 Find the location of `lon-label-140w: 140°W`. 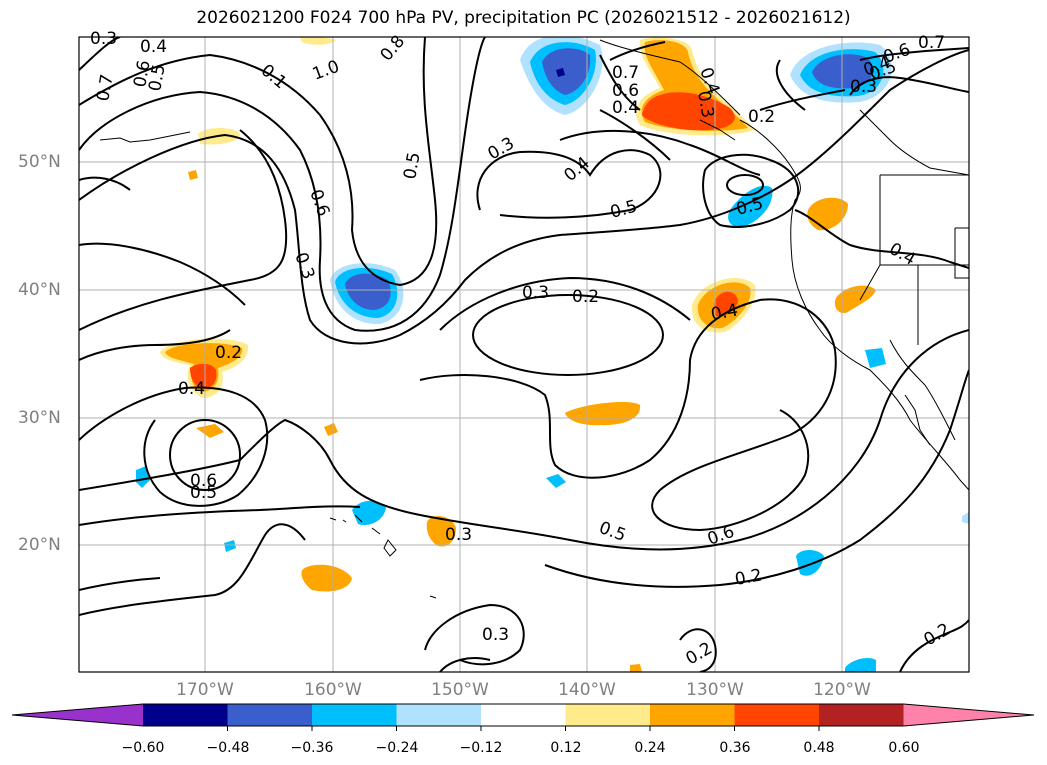

lon-label-140w: 140°W is located at coordinates (587, 690).